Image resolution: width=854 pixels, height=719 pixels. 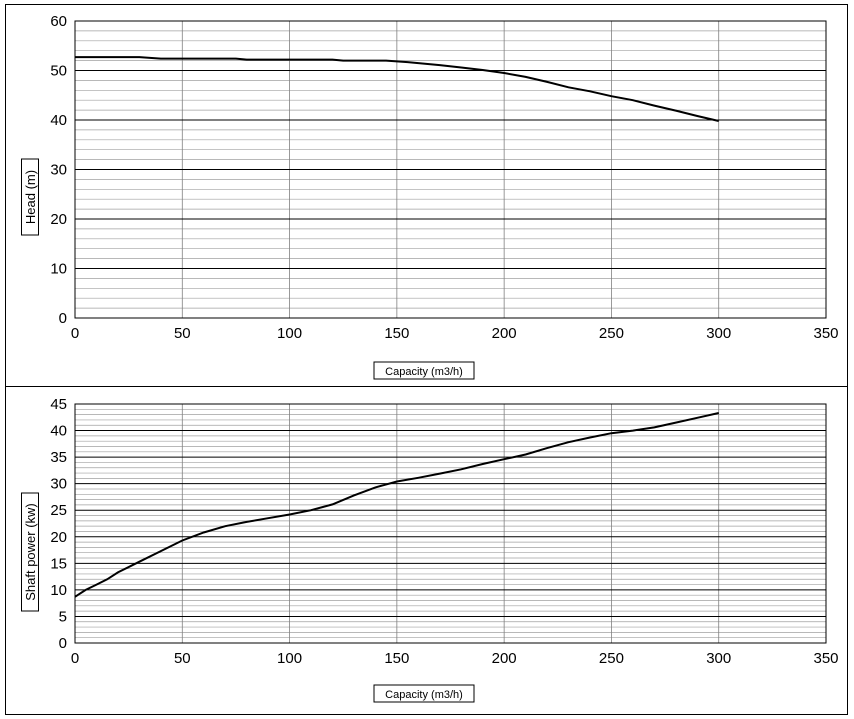 What do you see at coordinates (58, 563) in the screenshot?
I see `y-tick-label: 15` at bounding box center [58, 563].